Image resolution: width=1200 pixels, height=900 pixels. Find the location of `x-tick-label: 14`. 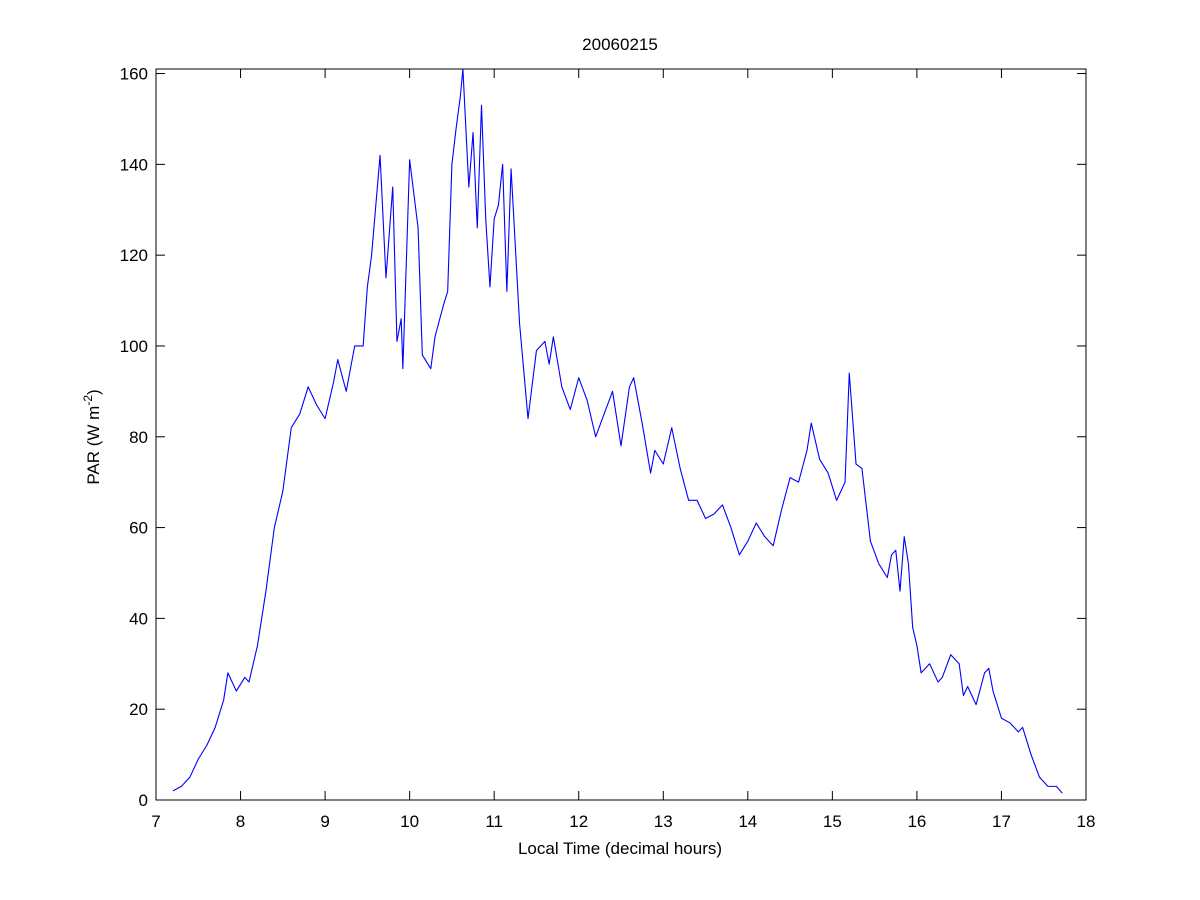

x-tick-label: 14 is located at coordinates (747, 821).